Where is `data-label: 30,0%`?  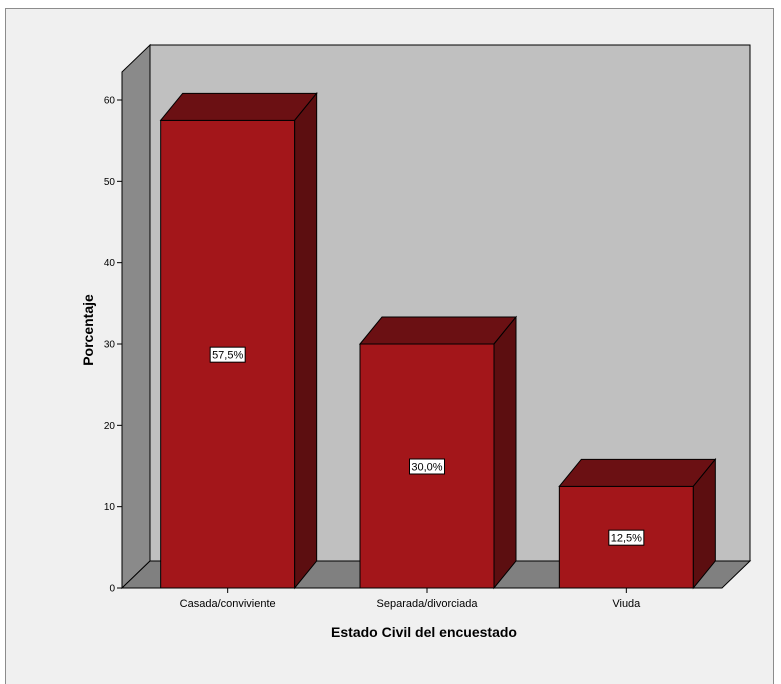
data-label: 30,0% is located at coordinates (426, 468).